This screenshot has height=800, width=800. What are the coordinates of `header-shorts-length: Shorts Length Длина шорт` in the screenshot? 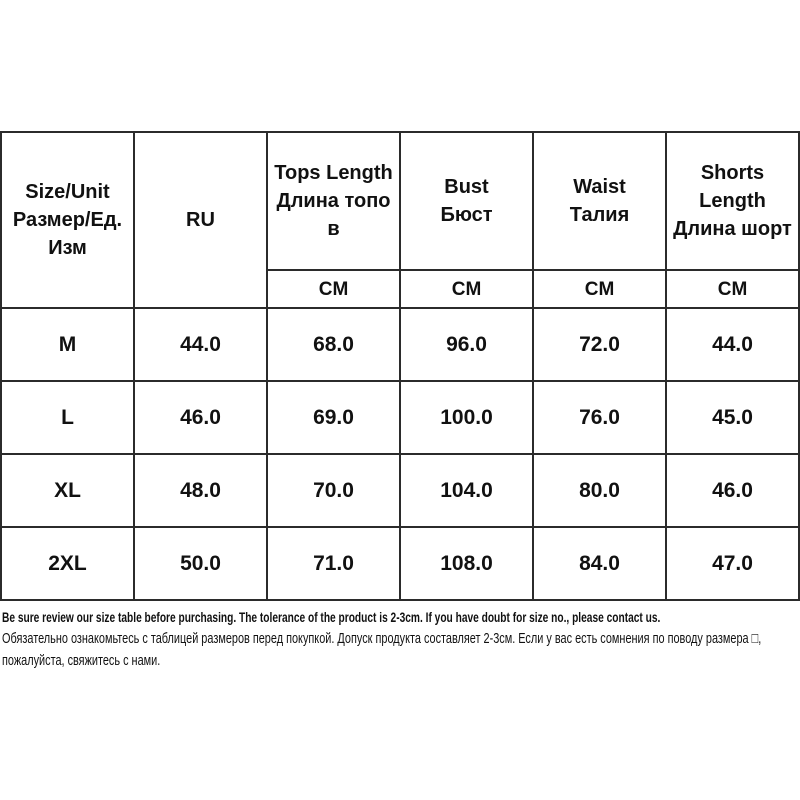 It's located at (732, 201).